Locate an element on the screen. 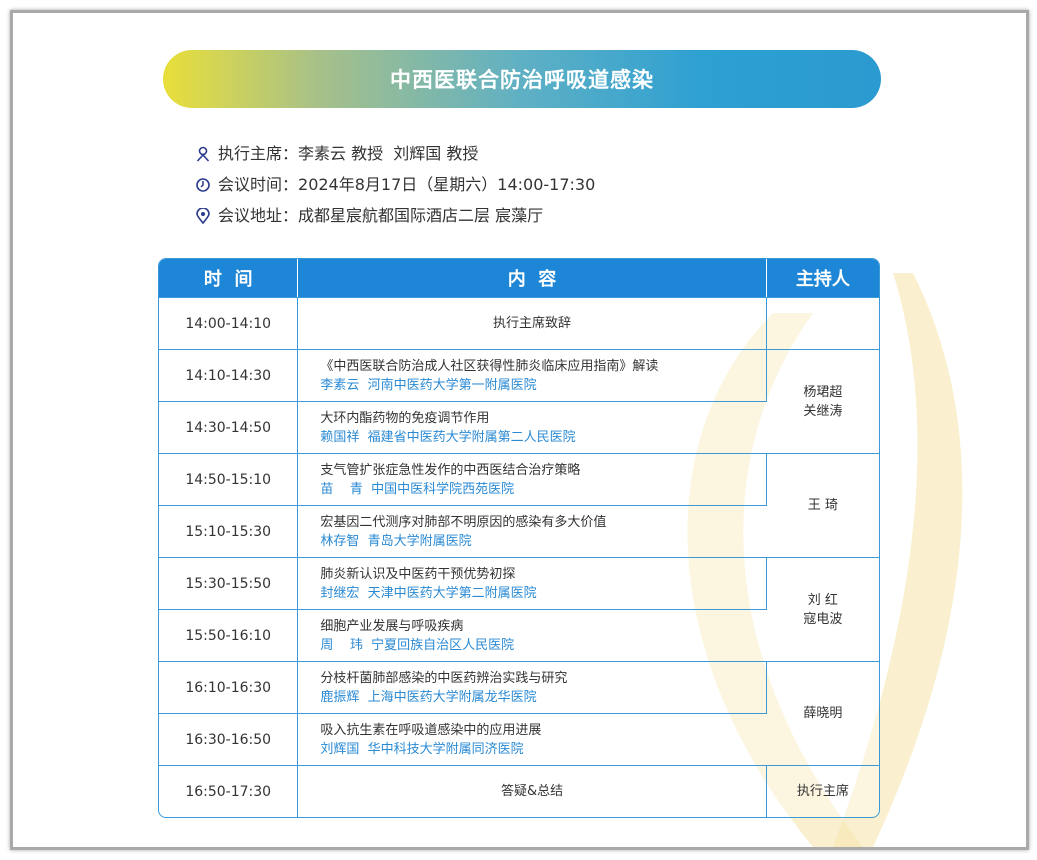 The height and width of the screenshot is (860, 1037). topic-text: 分枝杆菌肺部感染的中医药辨治实践与研究 is located at coordinates (444, 678).